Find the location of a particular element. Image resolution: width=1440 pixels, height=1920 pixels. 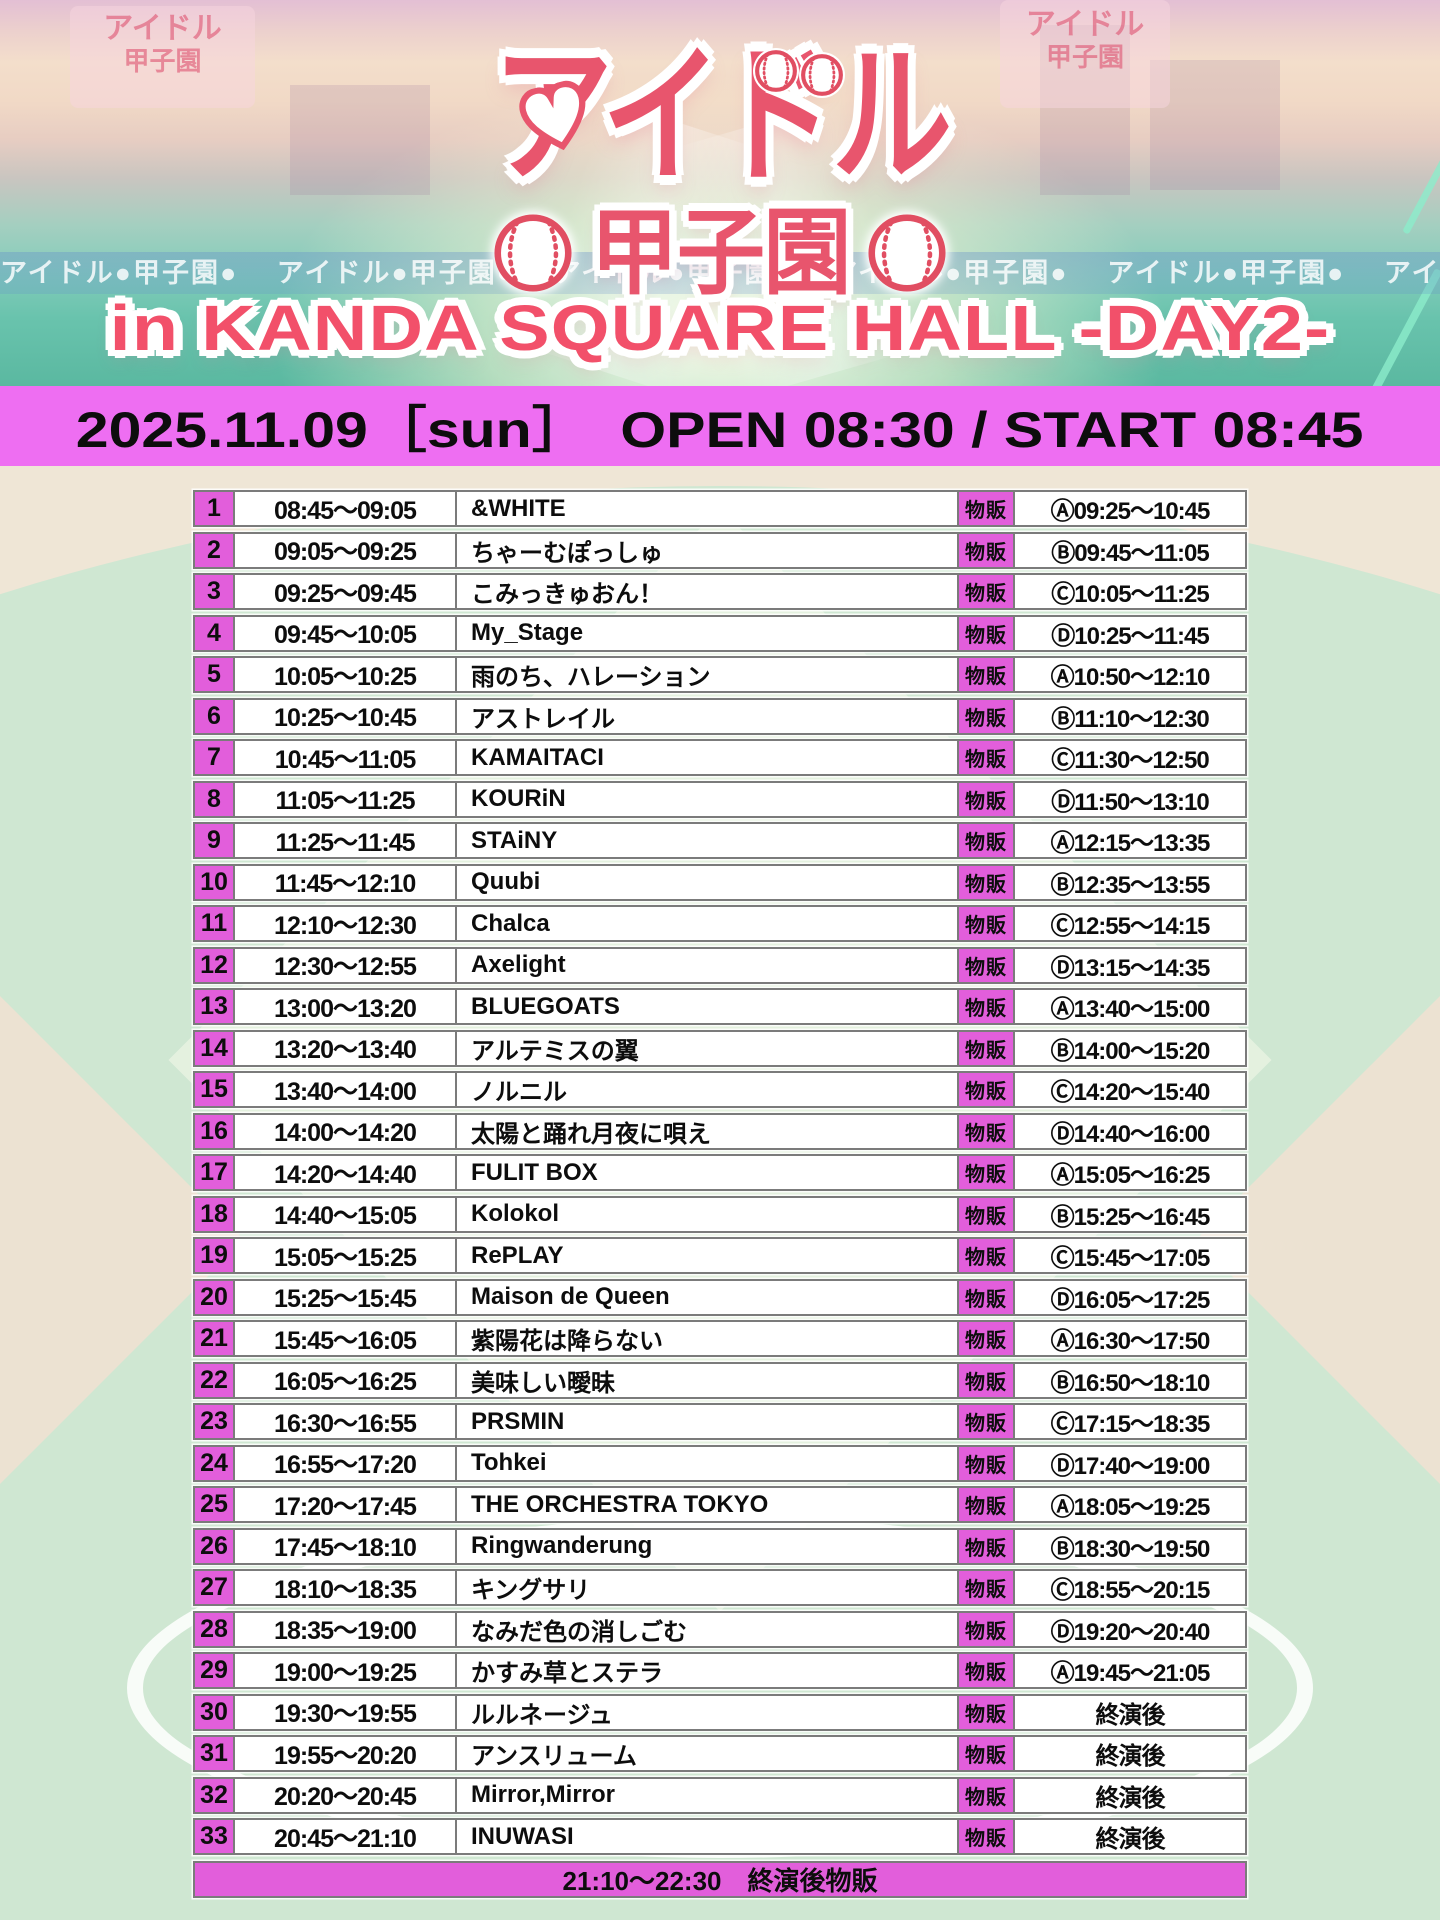

artist-name: Ringwanderung is located at coordinates (708, 1546).